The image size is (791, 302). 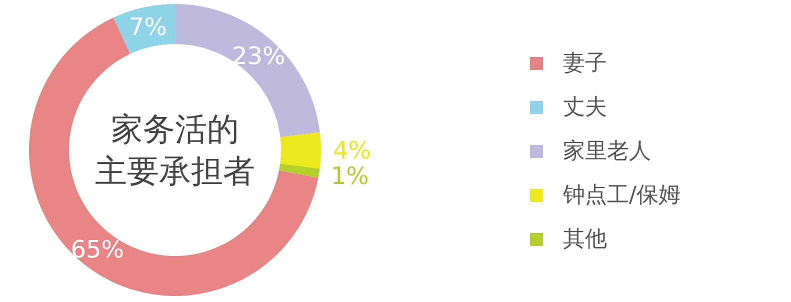 I want to click on legend-label: 丈夫, so click(x=585, y=108).